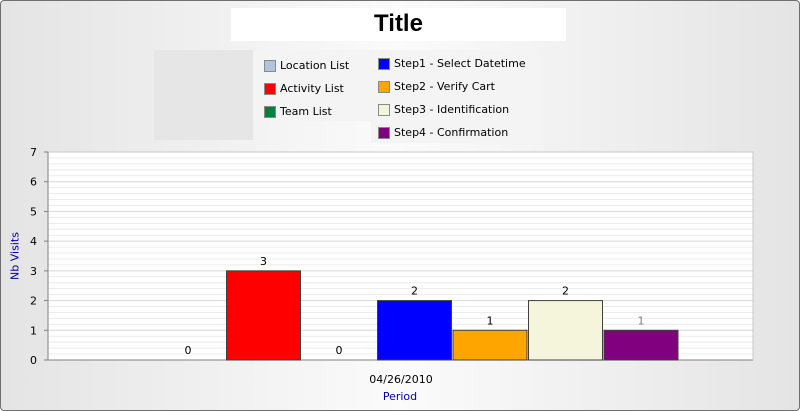  I want to click on chart-title: Title, so click(398, 23).